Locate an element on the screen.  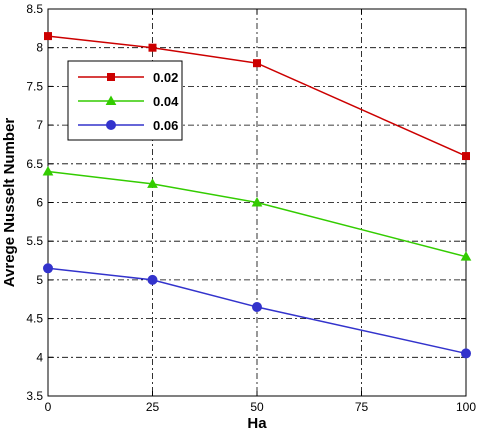
x-tick-label: 0 is located at coordinates (48, 407).